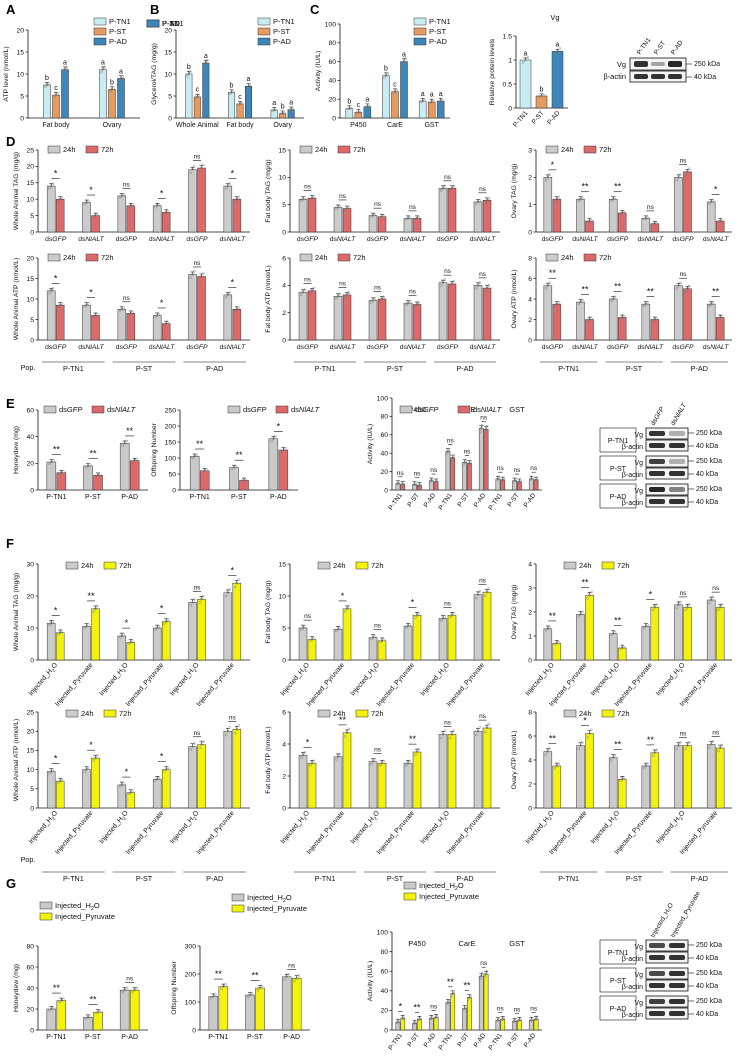 The width and height of the screenshot is (738, 1062). Describe the element at coordinates (370, 444) in the screenshot. I see `y-axis-title: Activity (IU/L)` at that location.